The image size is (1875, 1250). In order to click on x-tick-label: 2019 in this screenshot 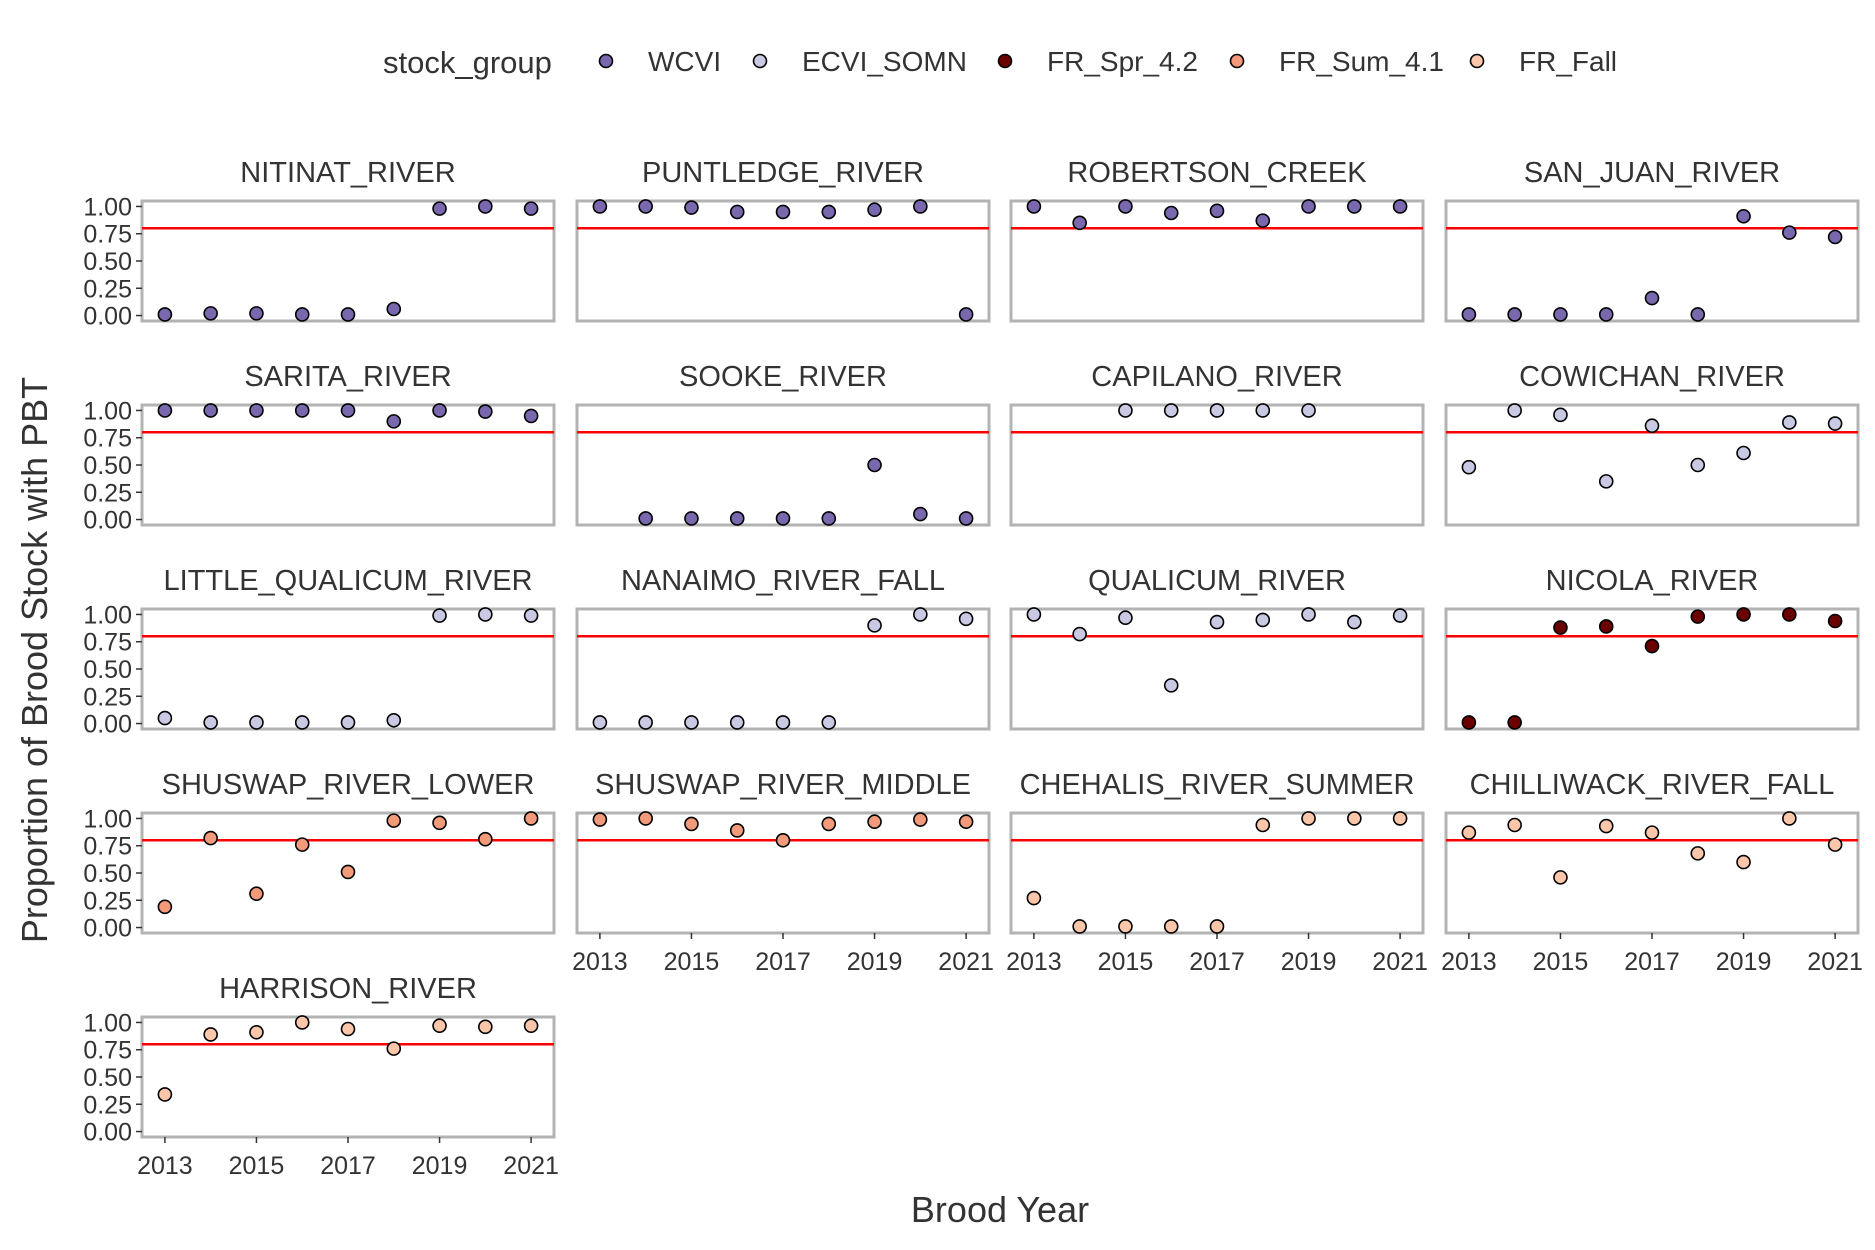, I will do `click(440, 1166)`.